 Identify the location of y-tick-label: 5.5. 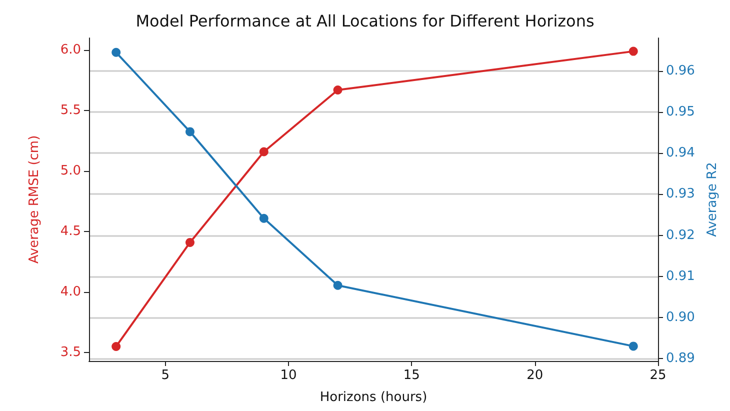
(70, 110).